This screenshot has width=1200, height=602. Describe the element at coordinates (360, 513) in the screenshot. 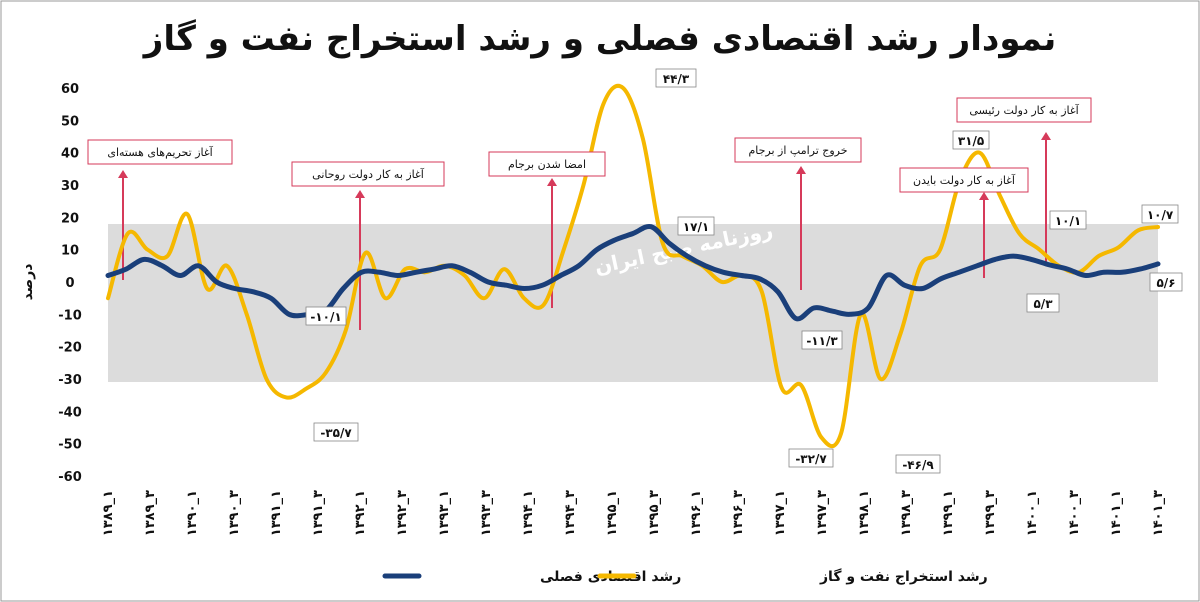

I see `x-tick-label: ۱۳۹۲_۱` at that location.